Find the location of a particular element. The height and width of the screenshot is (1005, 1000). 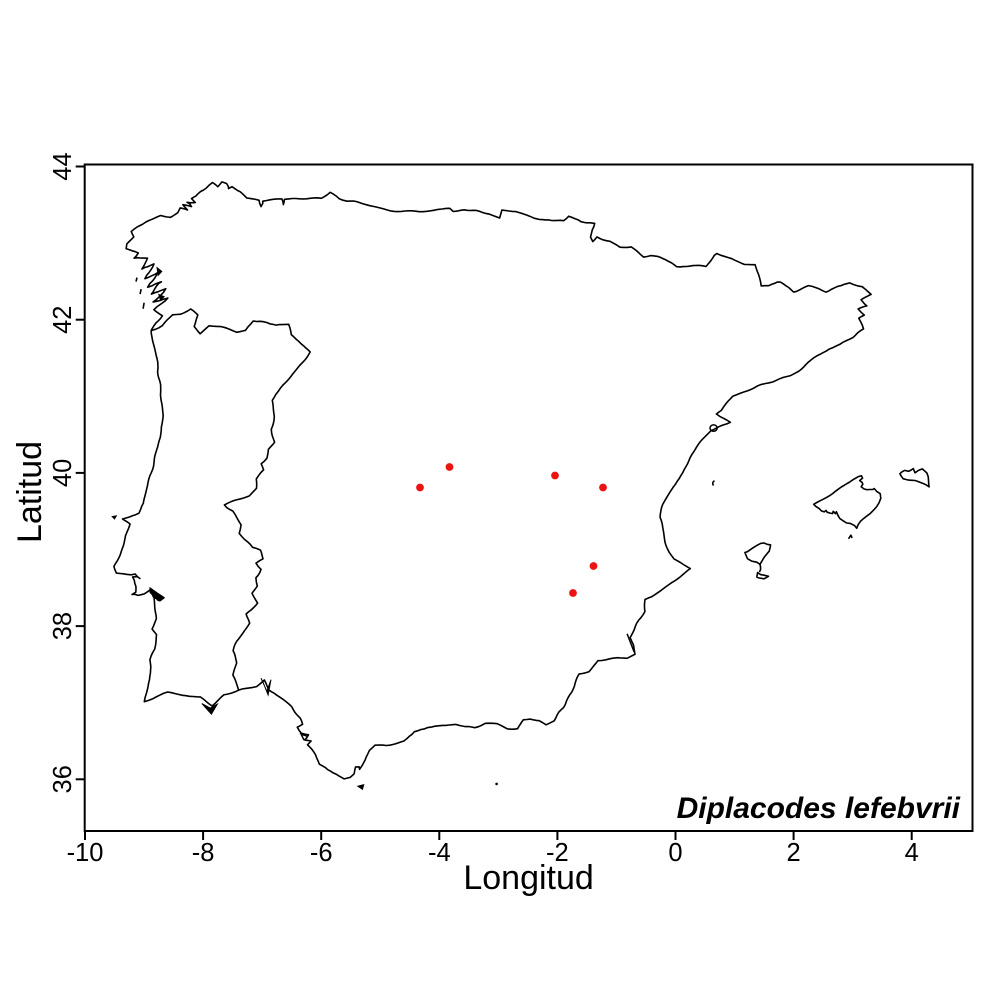

svg-text: -6 is located at coordinates (321, 853).